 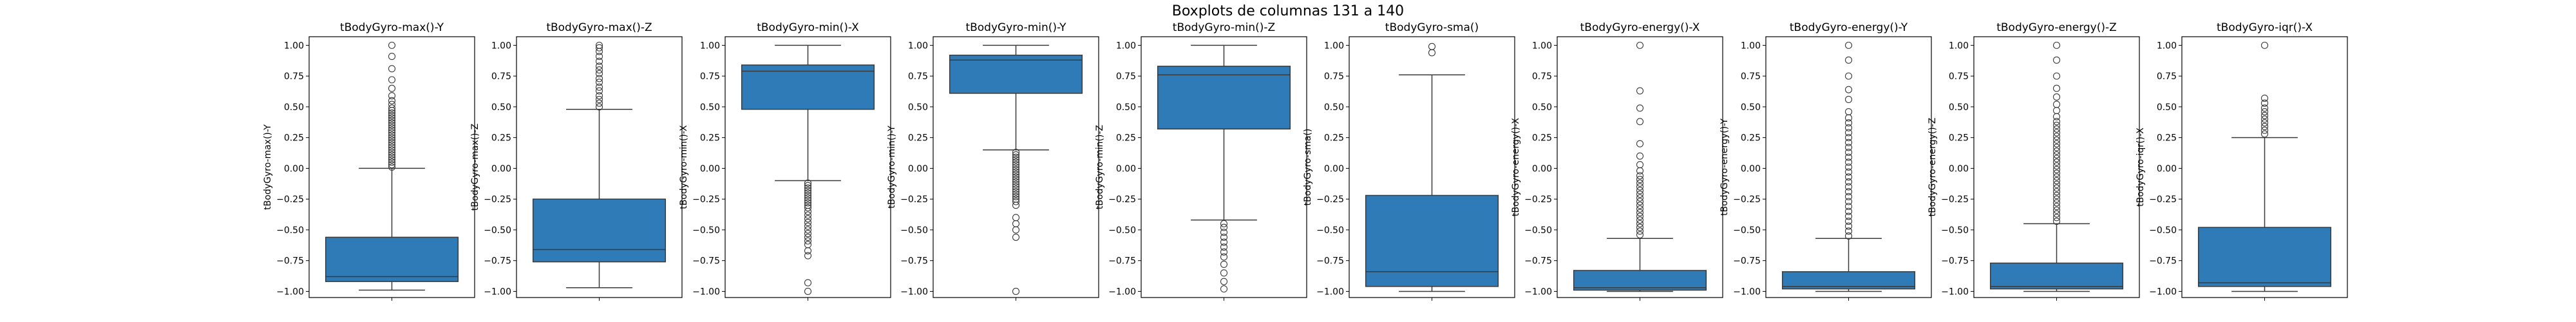 What do you see at coordinates (1725, 167) in the screenshot?
I see `y-axis-label: tBodyGyro-energy()-Y` at bounding box center [1725, 167].